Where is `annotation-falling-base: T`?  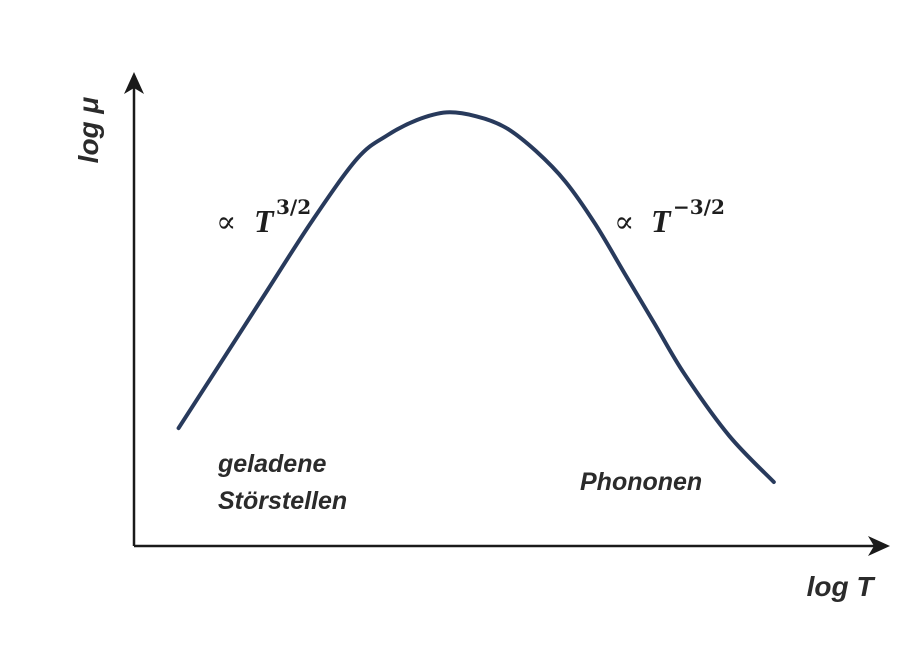
annotation-falling-base: T is located at coordinates (661, 221).